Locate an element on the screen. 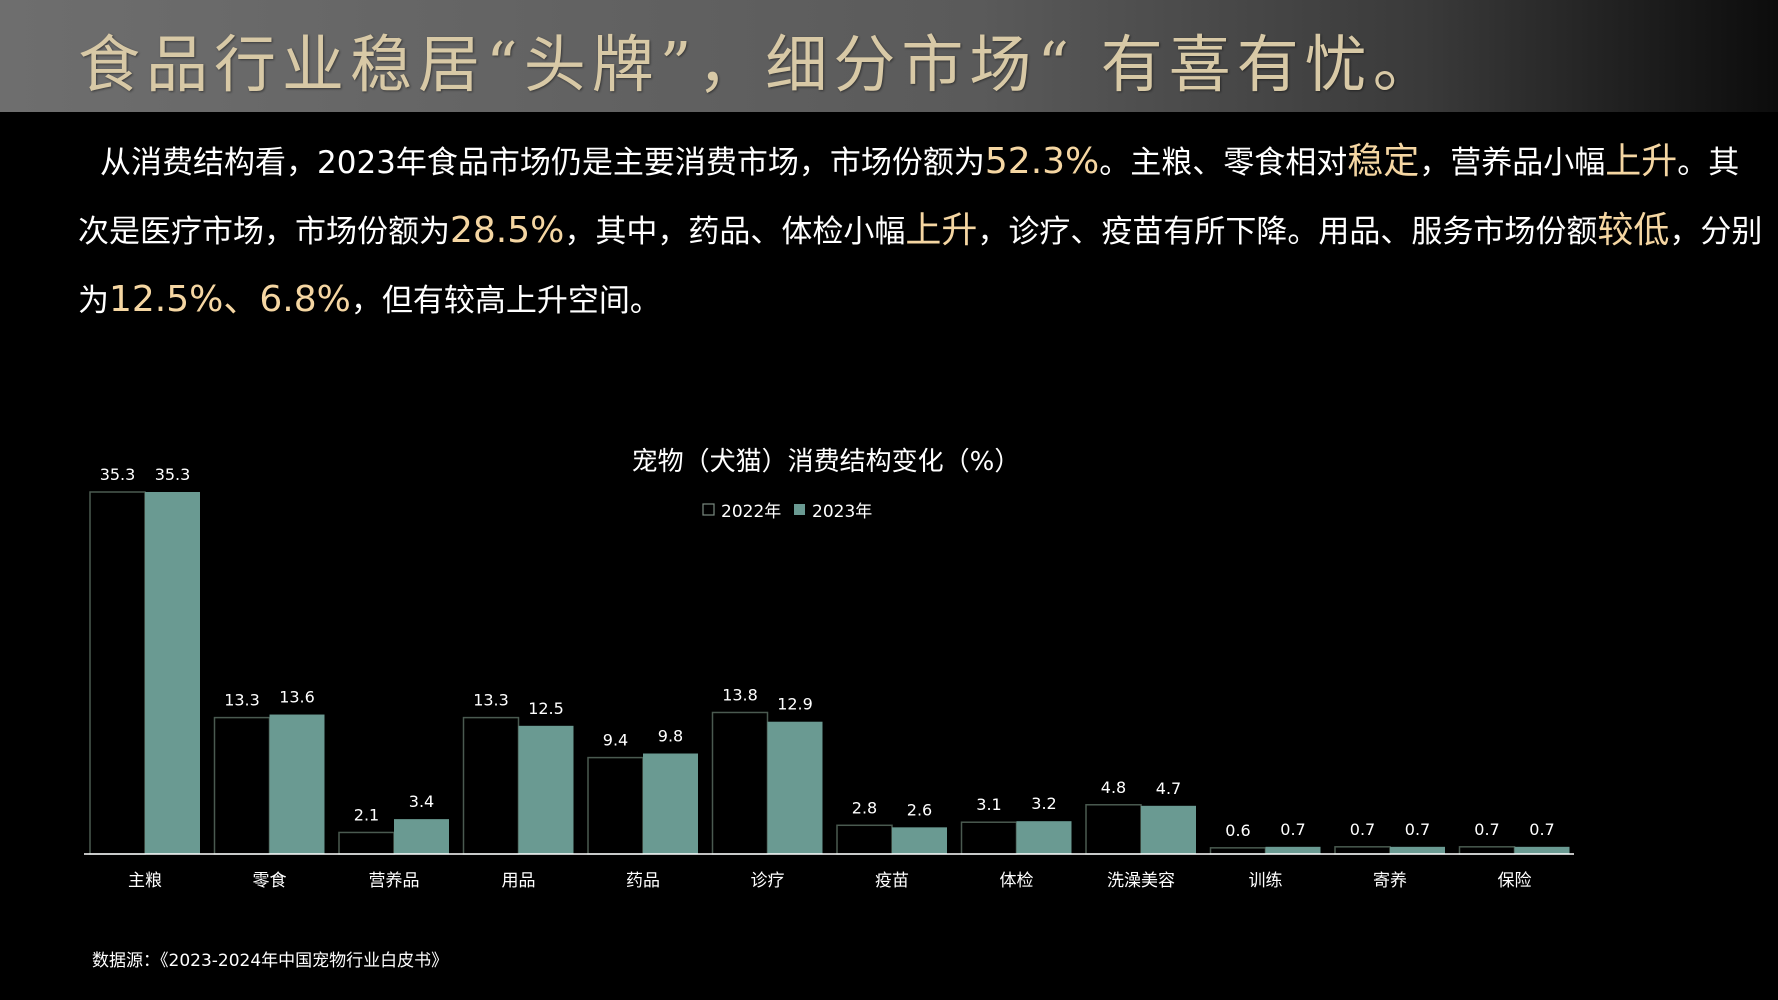 Image resolution: width=1778 pixels, height=1000 pixels. bar-2023年-主粮 is located at coordinates (172, 673).